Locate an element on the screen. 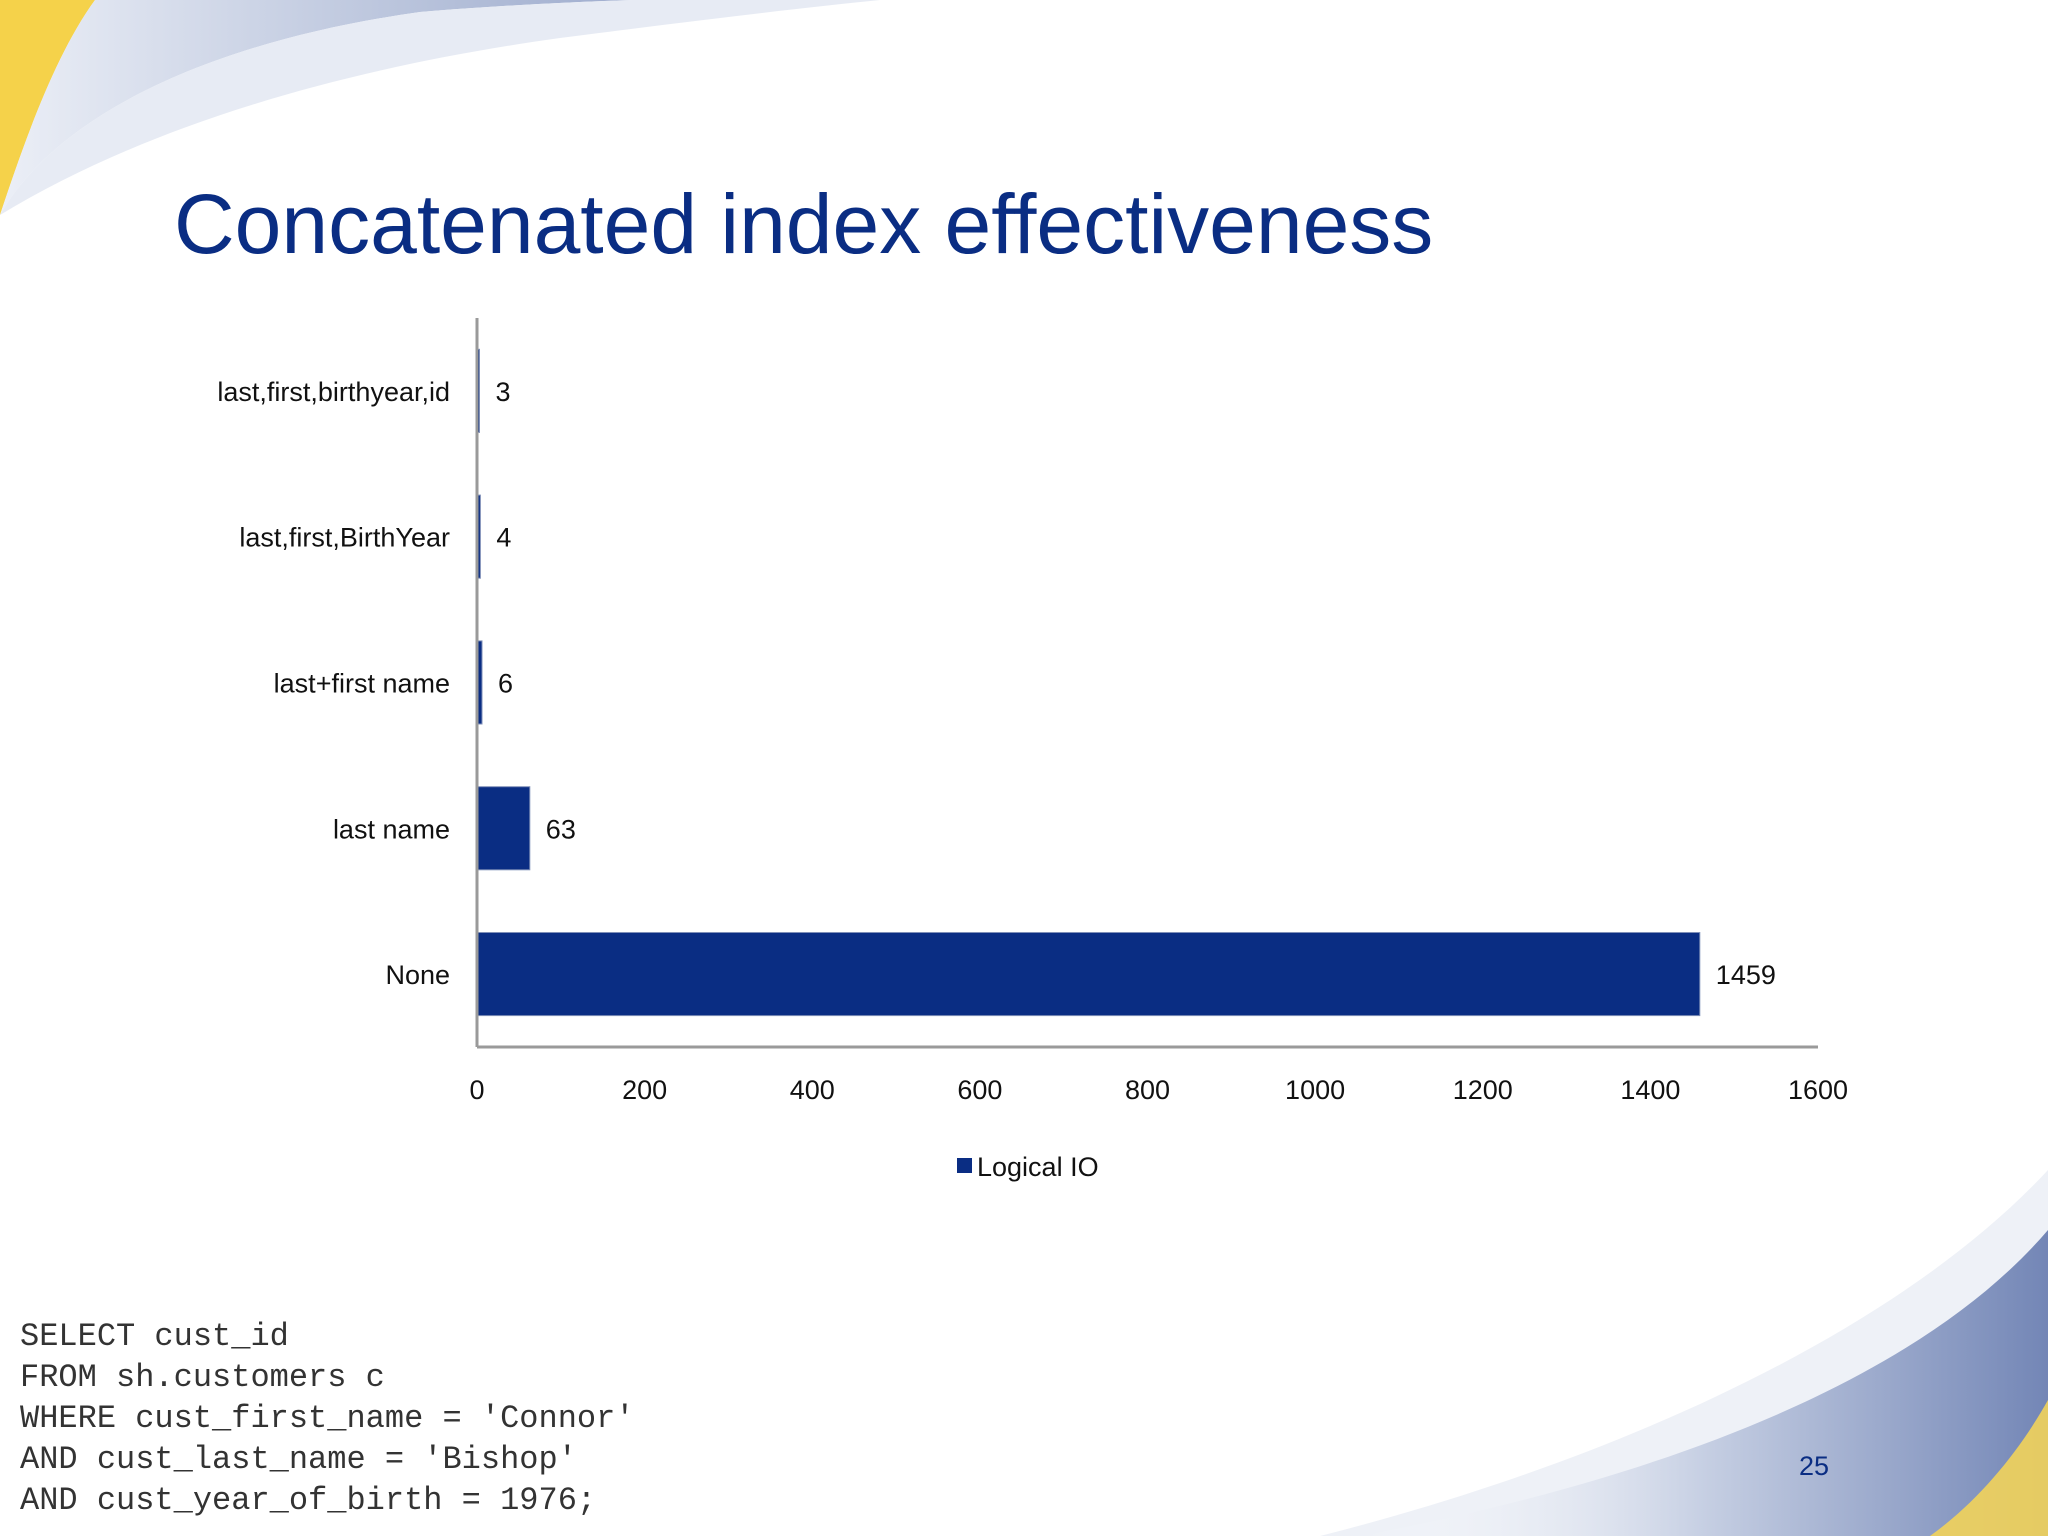  data-label: 6 is located at coordinates (505, 684).